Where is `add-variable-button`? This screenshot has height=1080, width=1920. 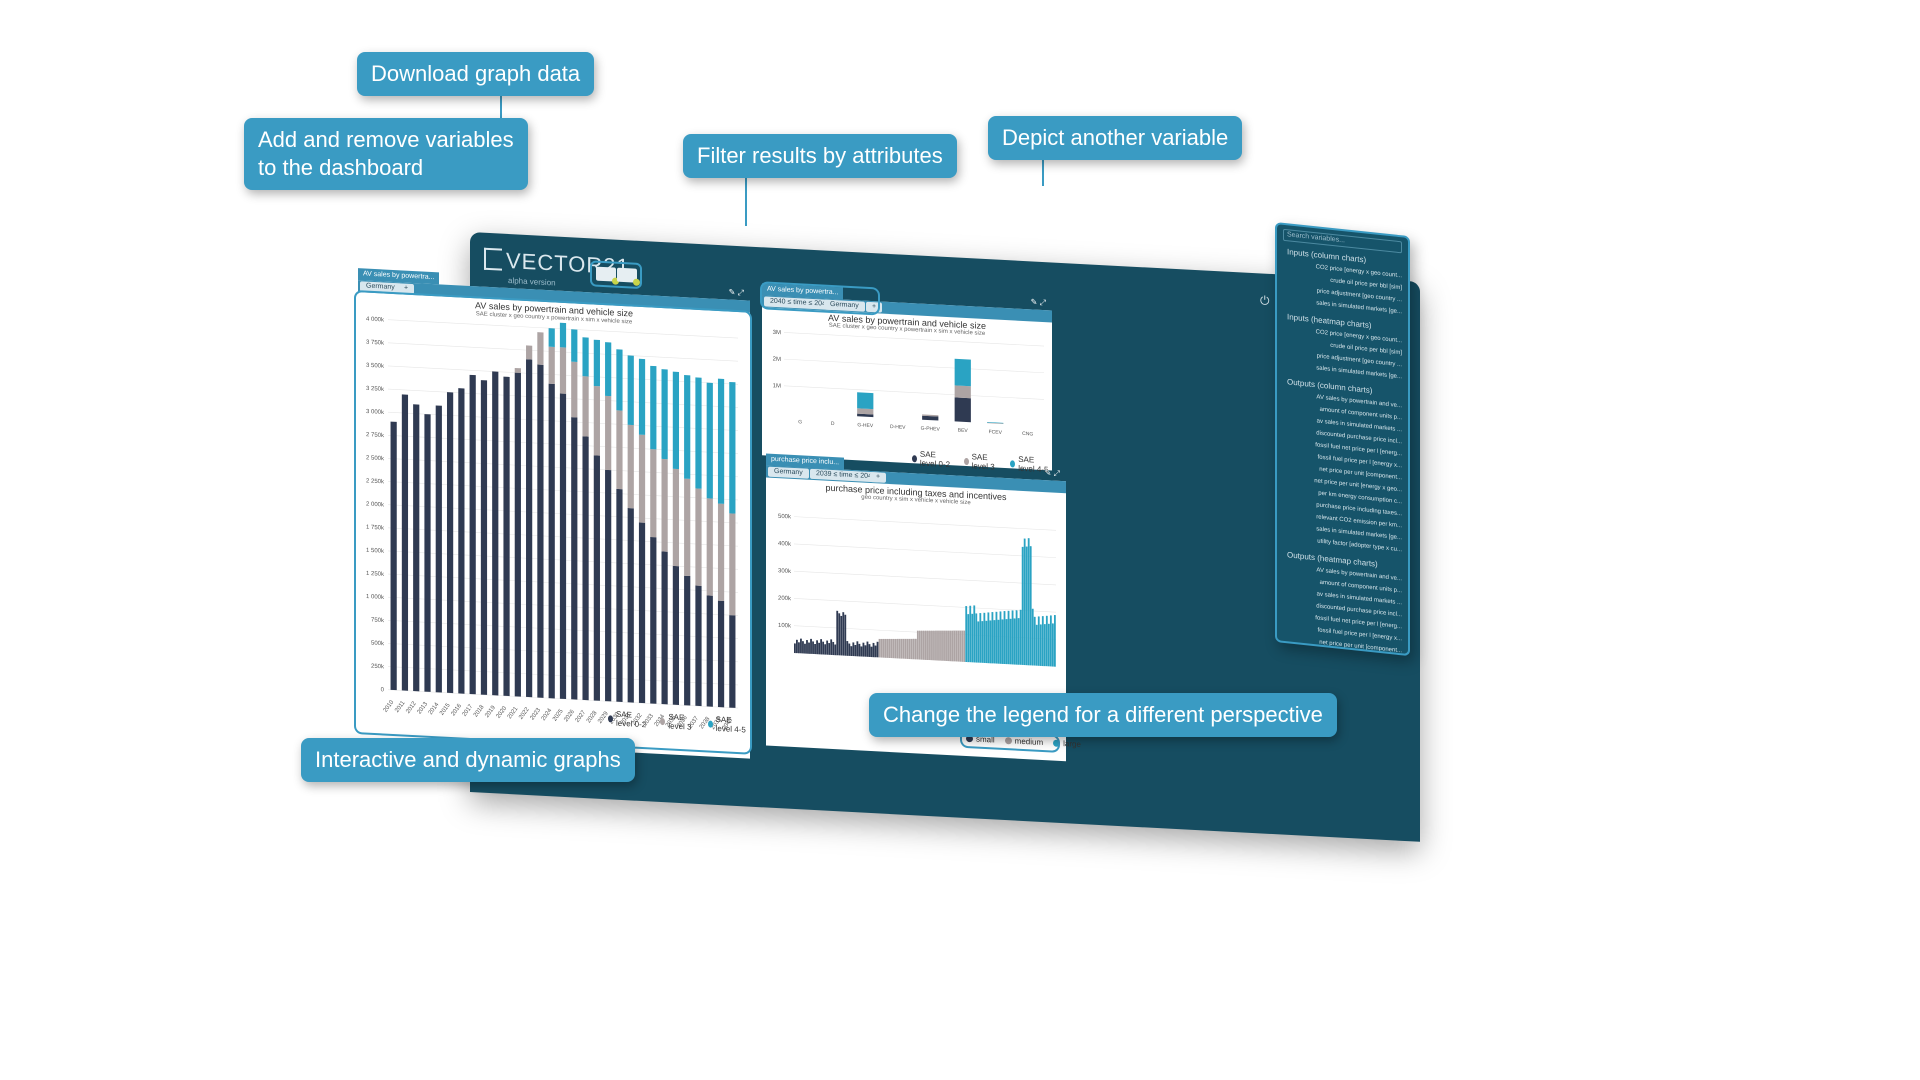 add-variable-button is located at coordinates (605, 274).